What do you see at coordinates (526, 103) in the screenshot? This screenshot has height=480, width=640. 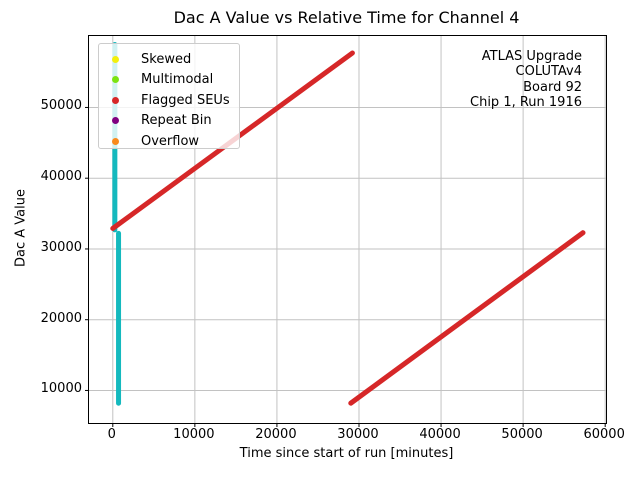 I see `annotation-line-chip-1-run-1916: Chip 1, Run 1916` at bounding box center [526, 103].